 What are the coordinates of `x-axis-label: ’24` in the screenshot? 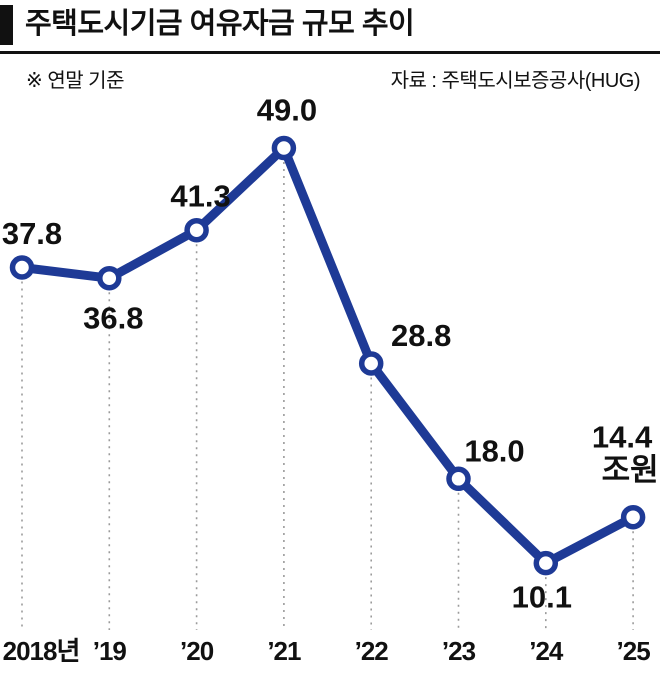 It's located at (546, 651).